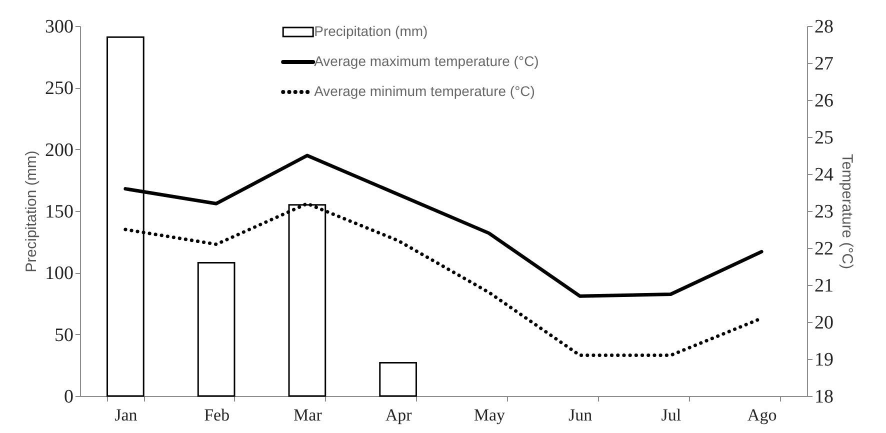 Image resolution: width=886 pixels, height=433 pixels. What do you see at coordinates (824, 101) in the screenshot?
I see `y2-tick-label: 26` at bounding box center [824, 101].